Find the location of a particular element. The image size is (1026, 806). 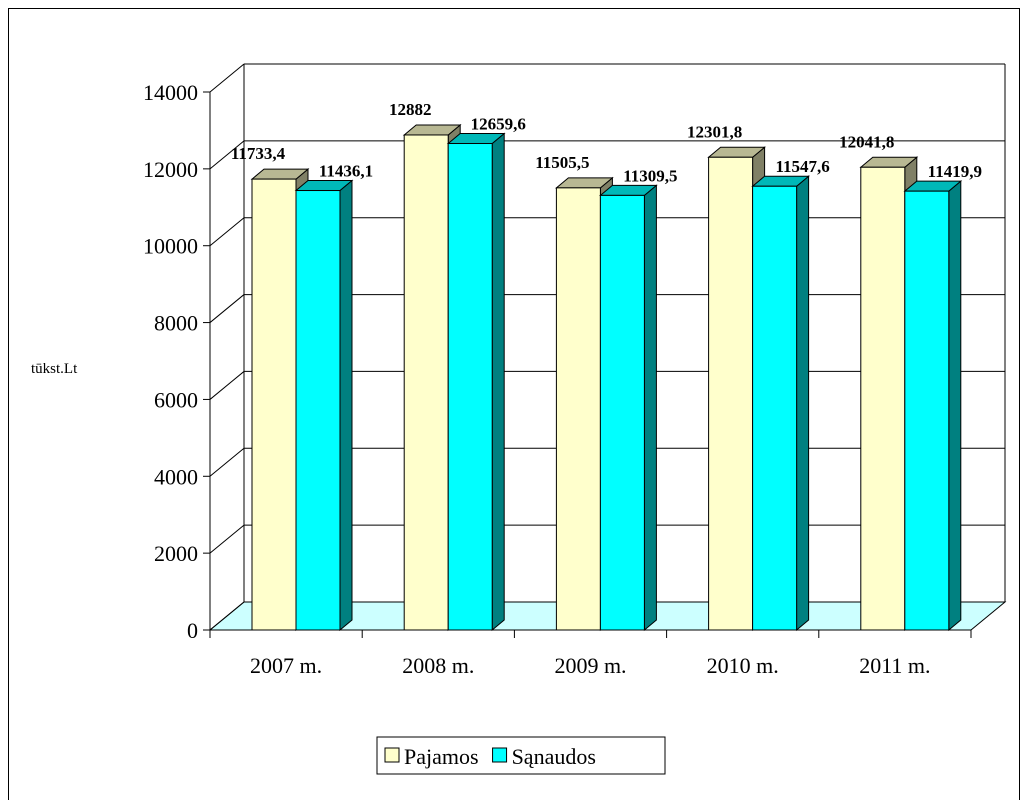

x-tick-label: 2009 m. is located at coordinates (590, 665).